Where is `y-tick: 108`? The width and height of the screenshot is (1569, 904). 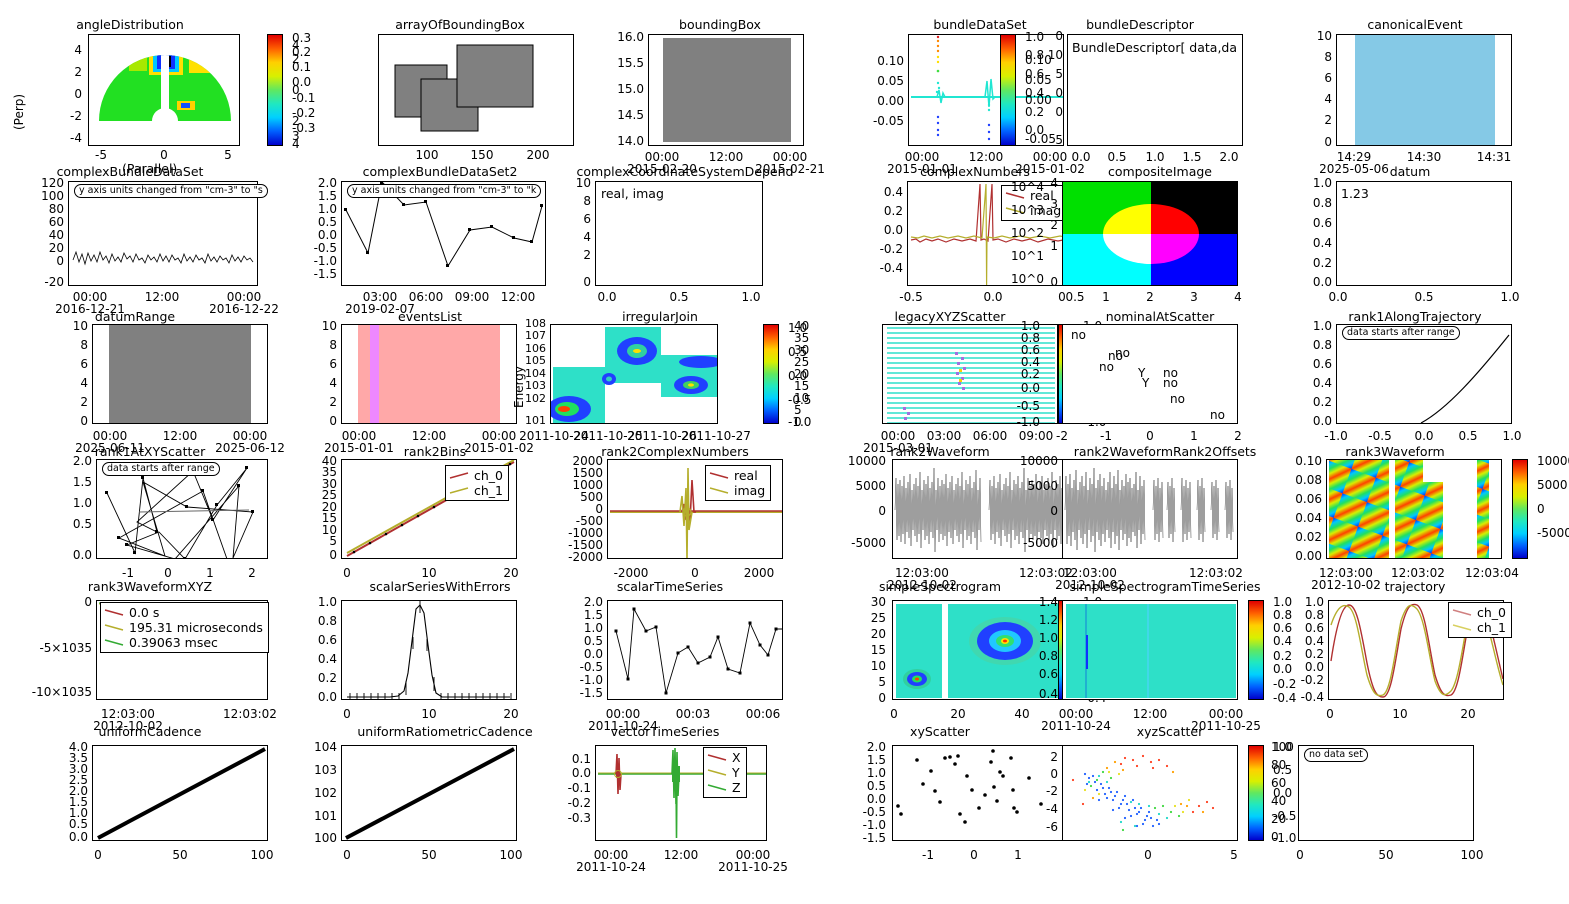 y-tick: 108 is located at coordinates (535, 323).